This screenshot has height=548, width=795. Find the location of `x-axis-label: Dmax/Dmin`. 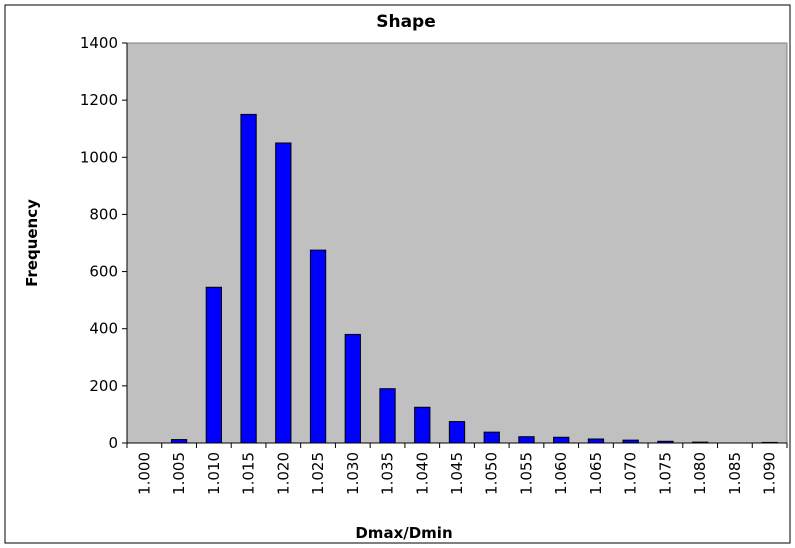

x-axis-label: Dmax/Dmin is located at coordinates (403, 533).